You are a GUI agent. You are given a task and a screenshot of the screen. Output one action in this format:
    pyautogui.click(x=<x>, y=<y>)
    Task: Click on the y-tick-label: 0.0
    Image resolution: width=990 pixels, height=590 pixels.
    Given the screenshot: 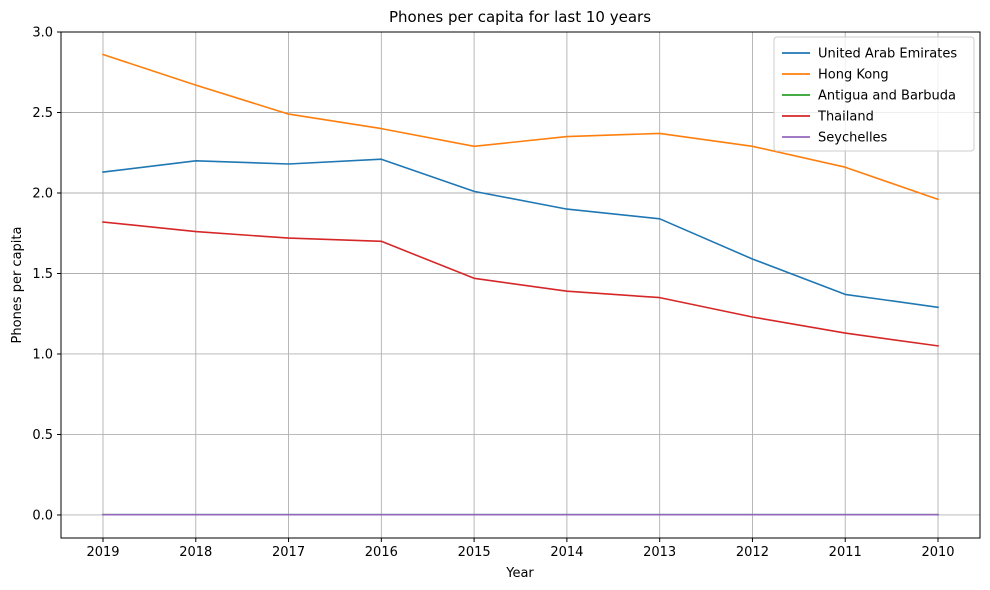 What is the action you would take?
    pyautogui.click(x=42, y=515)
    